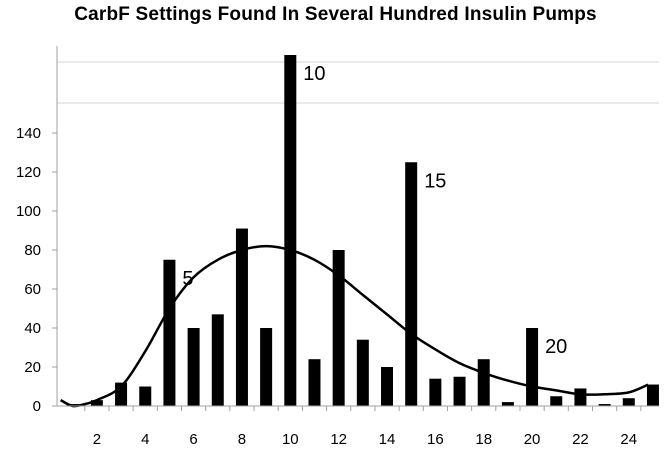 The height and width of the screenshot is (459, 671). Describe the element at coordinates (435, 181) in the screenshot. I see `annotation-label: 15` at that location.